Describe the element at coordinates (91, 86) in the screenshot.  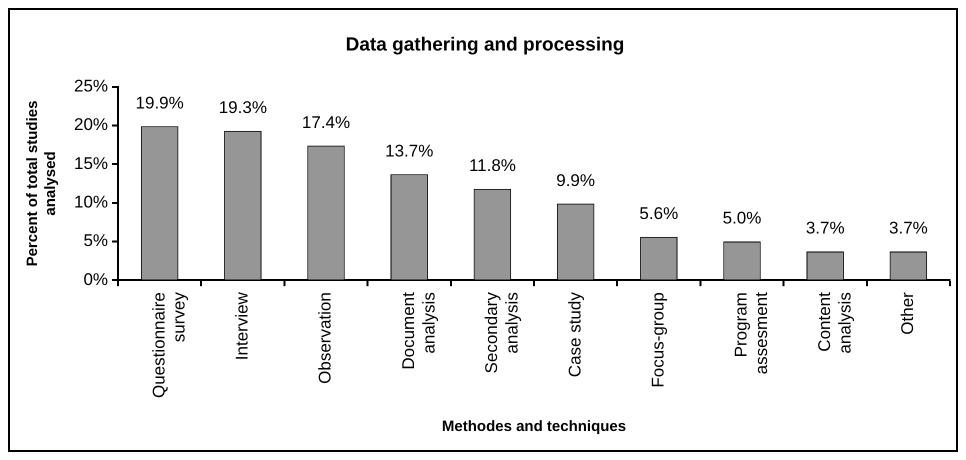
I see `y-tick-label: 25%` at that location.